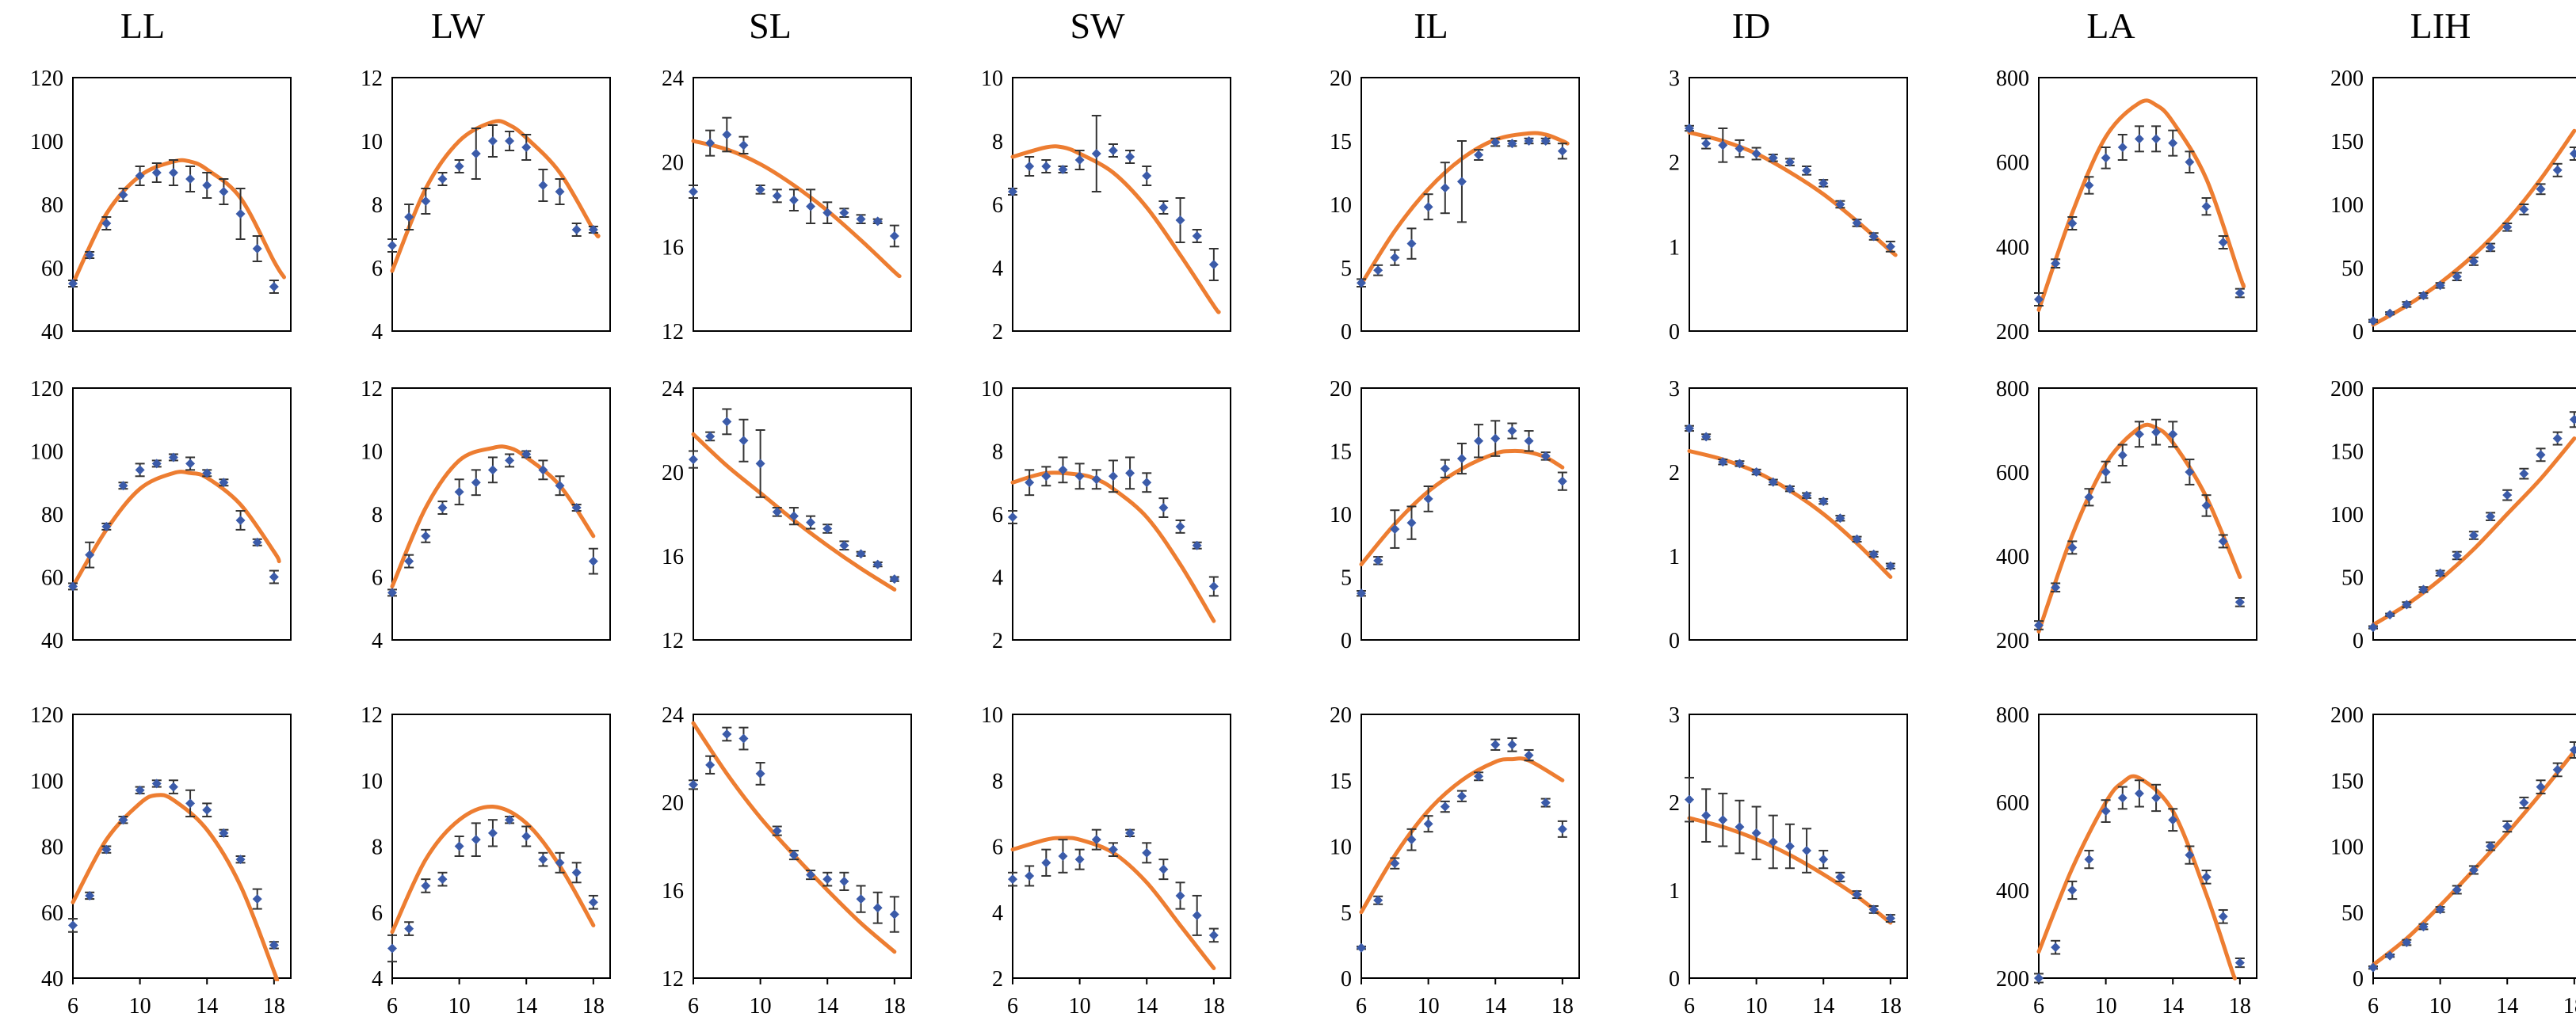  I want to click on panel-il-row2: 0 5 10 15 20, so click(1455, 515).